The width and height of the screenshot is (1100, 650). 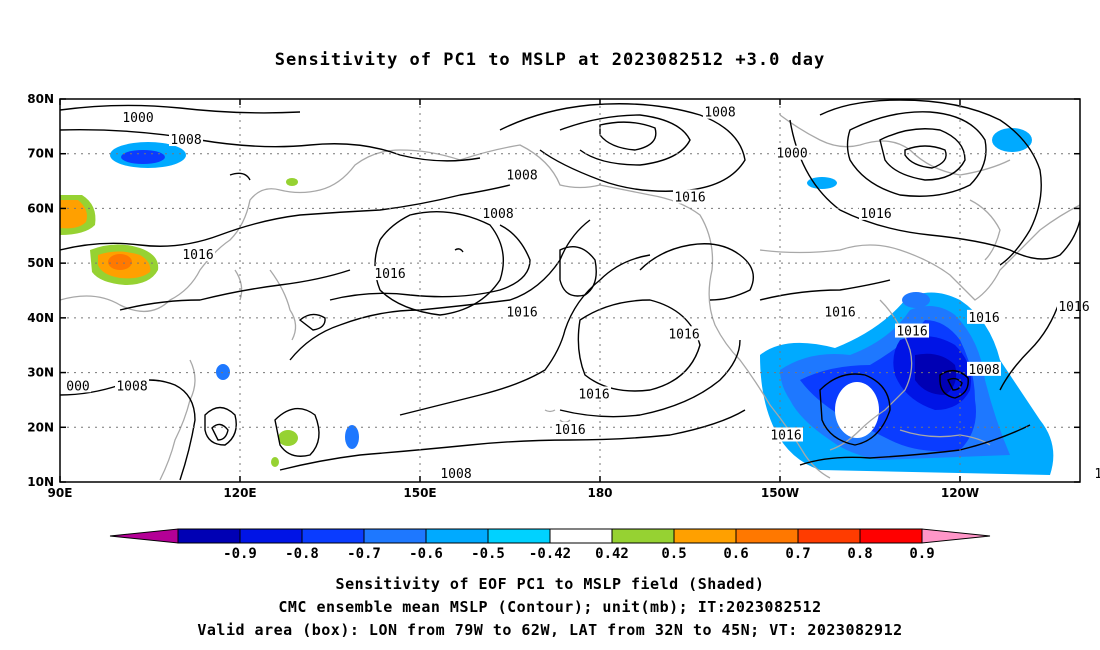 I want to click on lat-tick-label: 30N, so click(x=40, y=373).